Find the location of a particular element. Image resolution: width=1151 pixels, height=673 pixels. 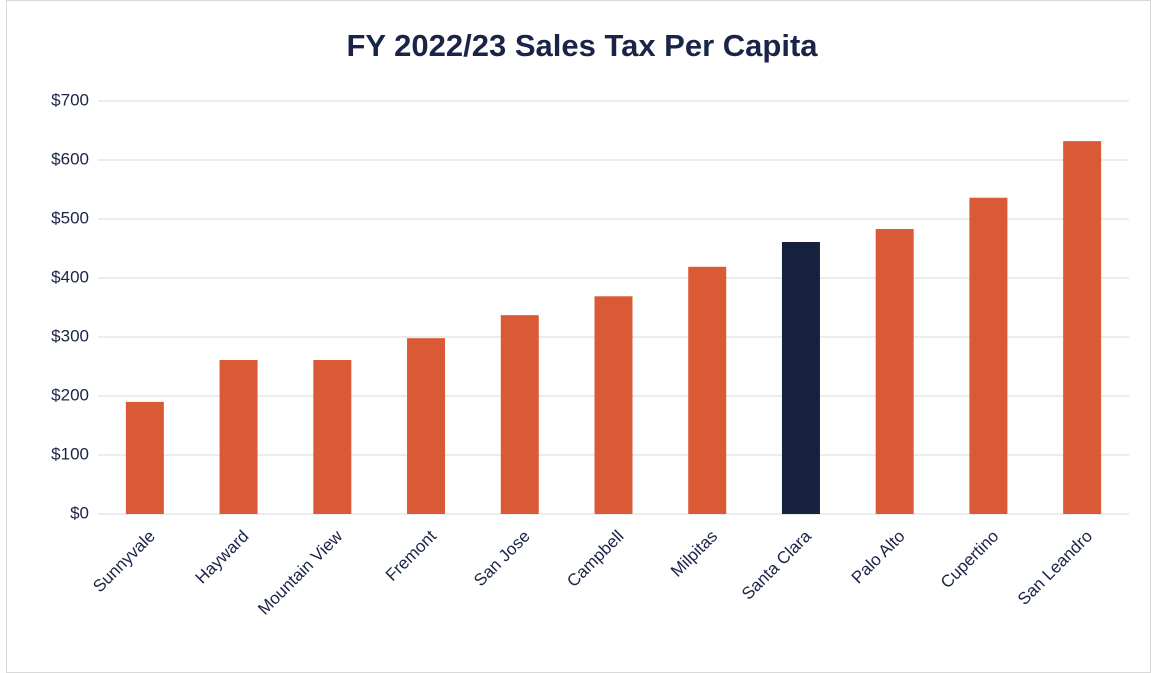

y-tick-label: $600 is located at coordinates (70, 158).